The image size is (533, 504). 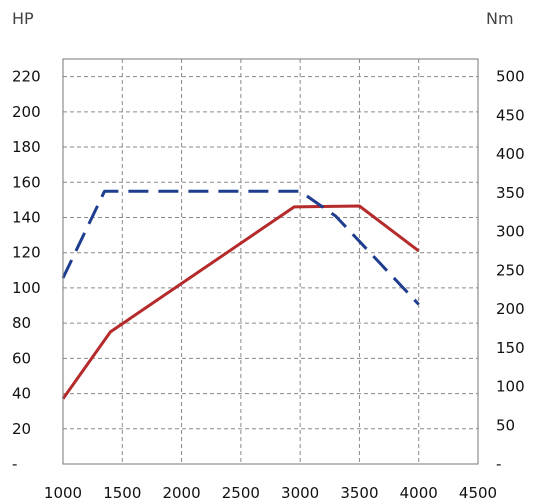 What do you see at coordinates (419, 493) in the screenshot?
I see `x-tick-label-6: 4000` at bounding box center [419, 493].